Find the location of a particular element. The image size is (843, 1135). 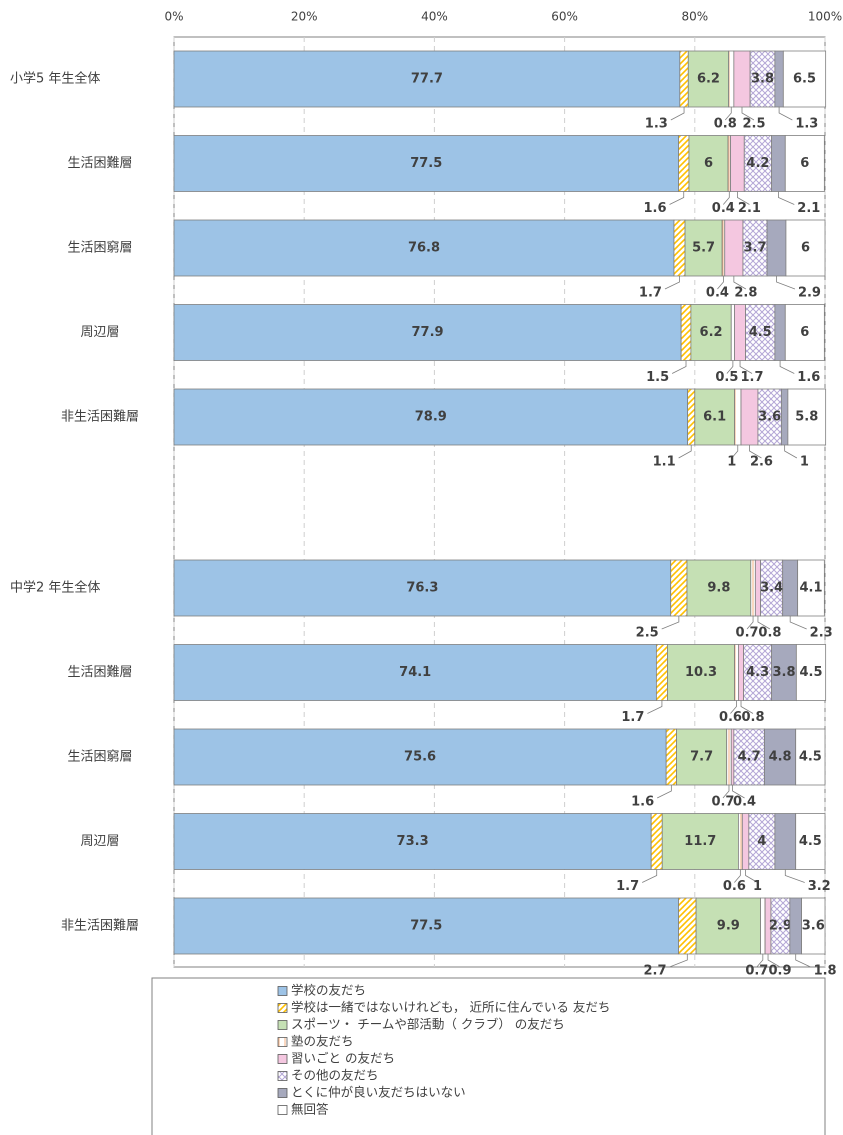

value-label: 2.7 is located at coordinates (654, 971).